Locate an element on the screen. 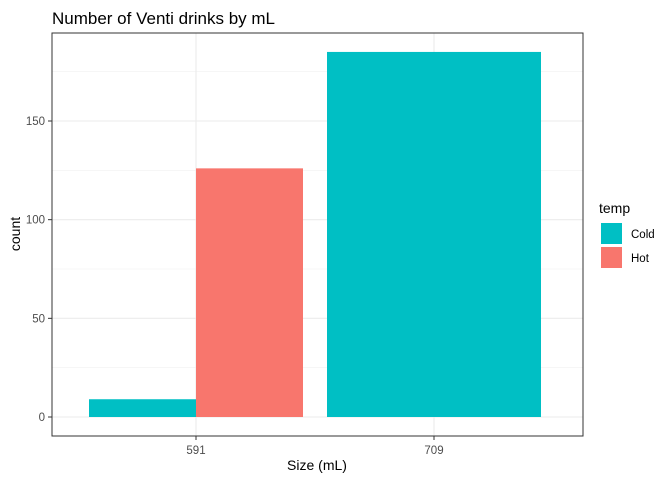 This screenshot has height=485, width=672. y-tick-label: 50 is located at coordinates (38, 319).